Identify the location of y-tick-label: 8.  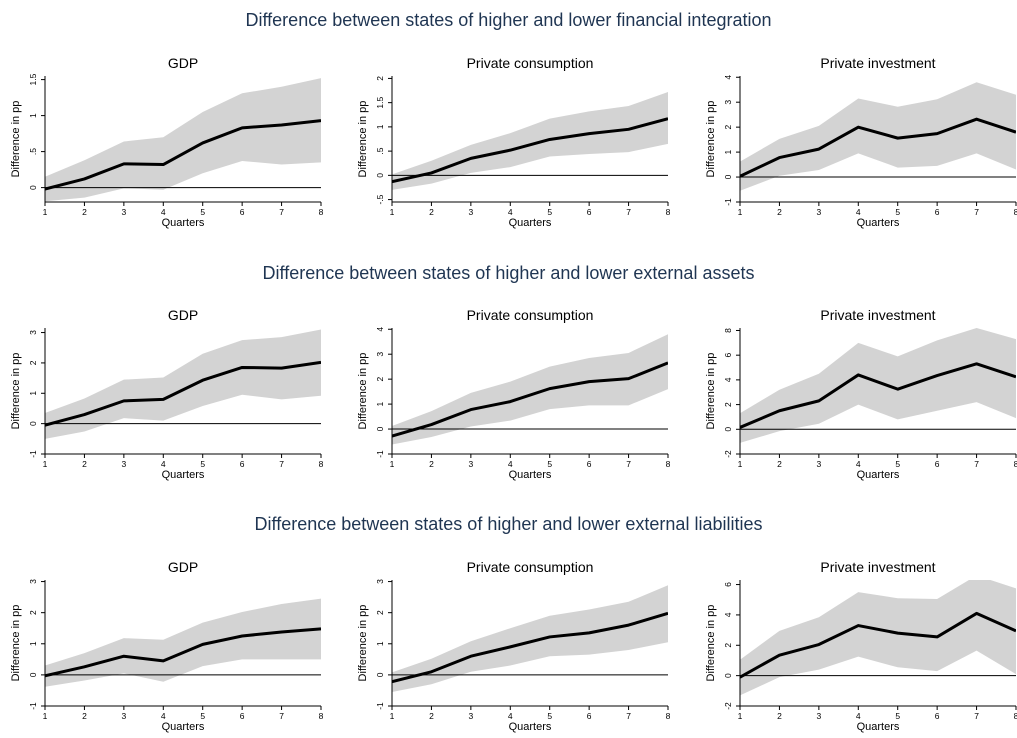
(728, 330).